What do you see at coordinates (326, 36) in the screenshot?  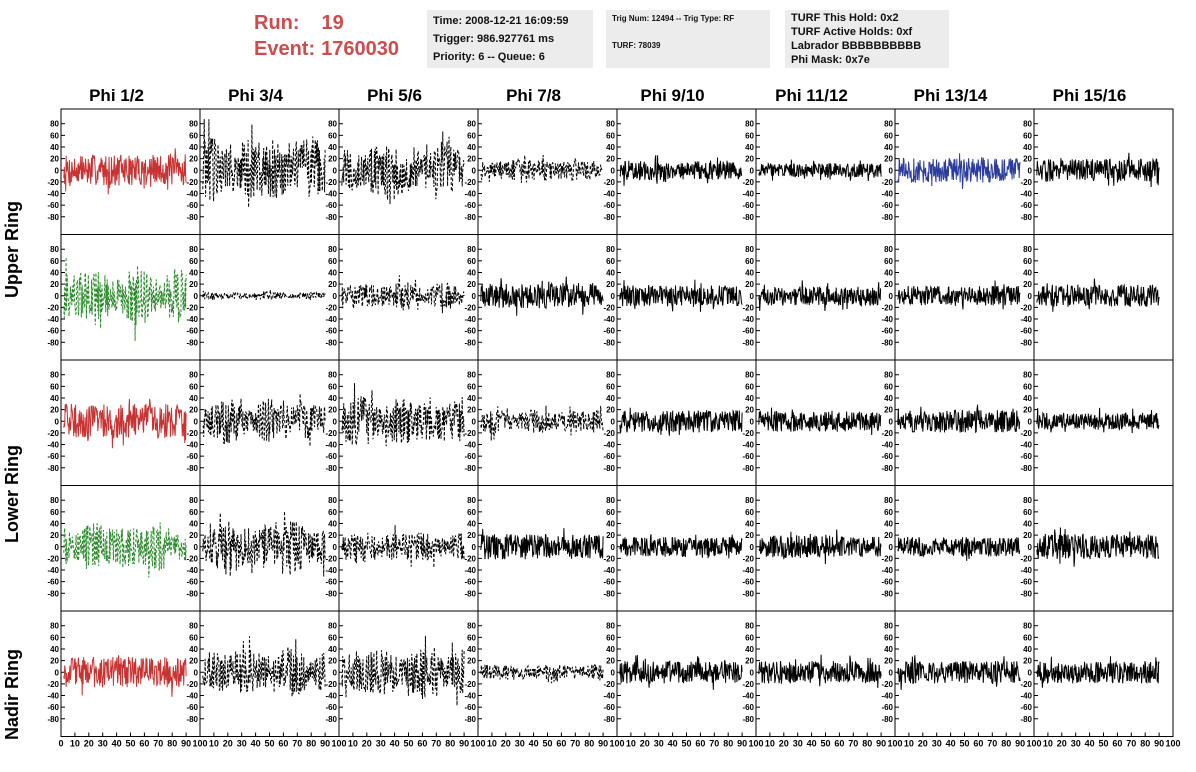 I see `run-event-header: Run: 19 Event: 1760030` at bounding box center [326, 36].